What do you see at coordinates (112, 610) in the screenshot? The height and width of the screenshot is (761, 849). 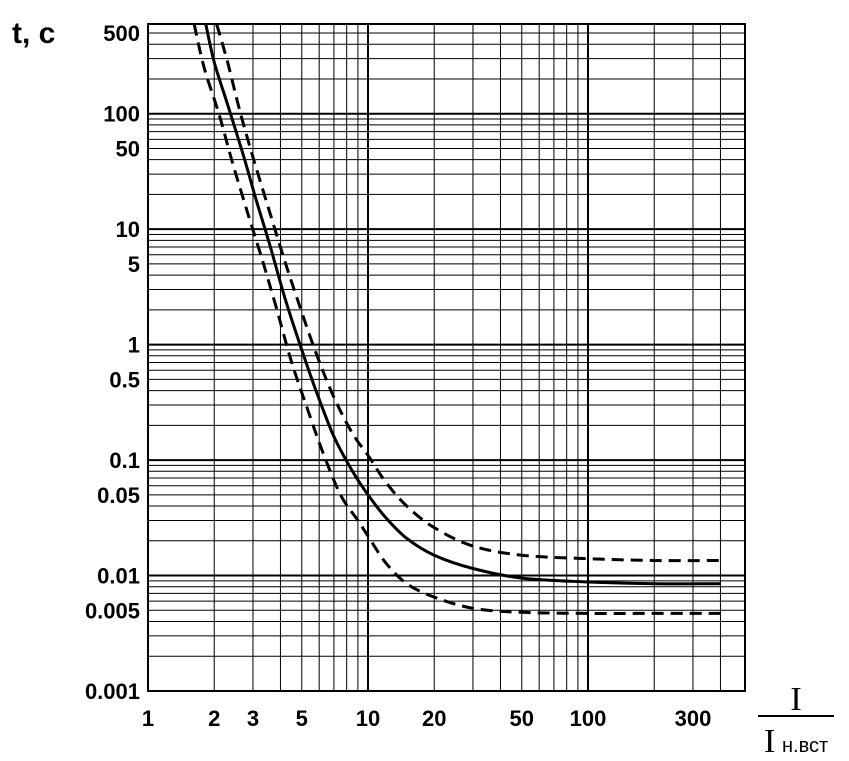 I see `y-tick-label: 0.005` at bounding box center [112, 610].